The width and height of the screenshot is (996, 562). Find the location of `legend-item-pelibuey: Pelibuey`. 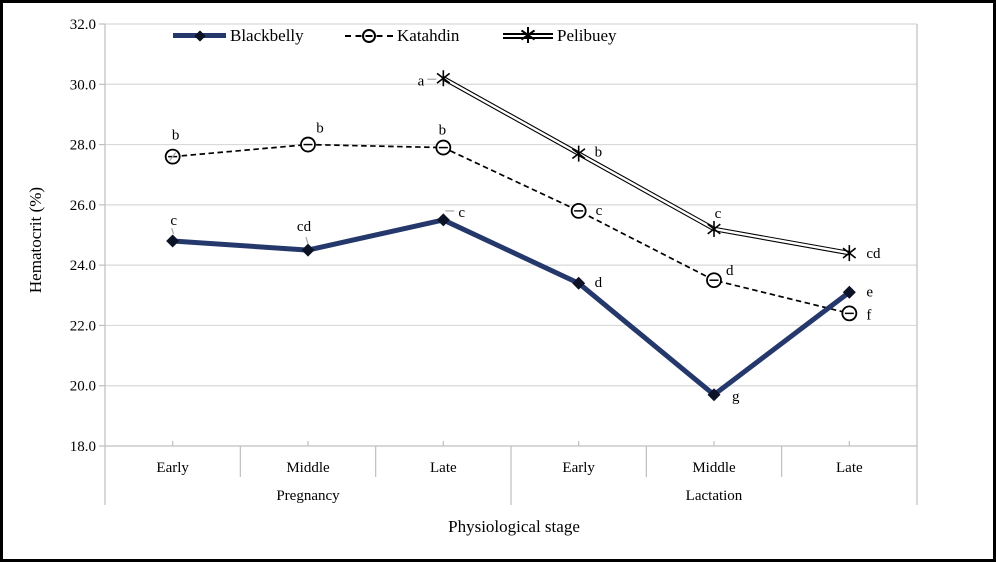

legend-item-pelibuey: Pelibuey is located at coordinates (560, 35).